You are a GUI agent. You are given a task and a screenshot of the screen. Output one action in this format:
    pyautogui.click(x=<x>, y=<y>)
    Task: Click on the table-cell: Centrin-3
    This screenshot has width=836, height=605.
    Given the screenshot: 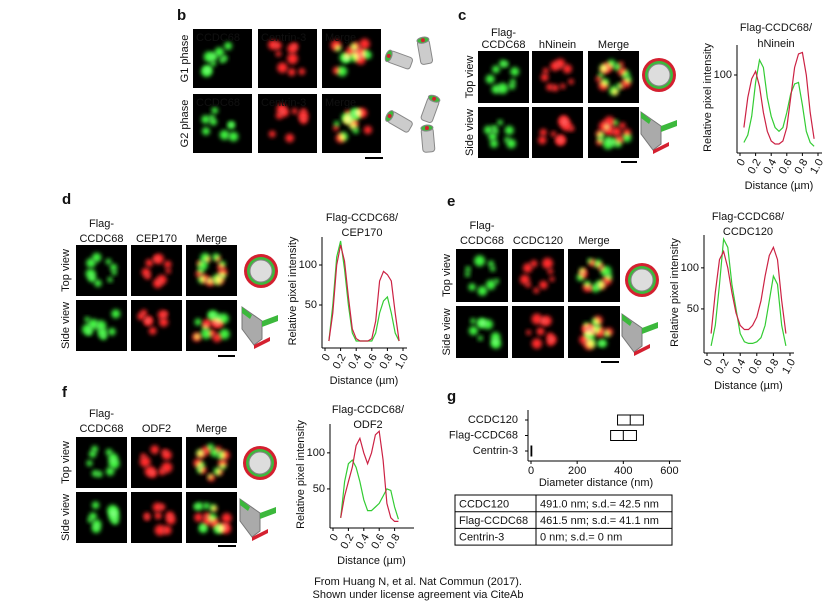 What is the action you would take?
    pyautogui.click(x=481, y=538)
    